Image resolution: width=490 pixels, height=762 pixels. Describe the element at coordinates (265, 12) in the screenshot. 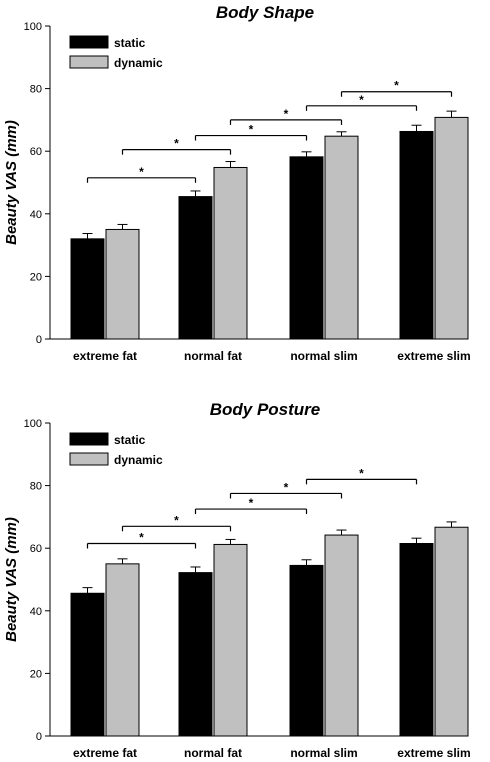

I see `chart-title: Body Shape` at that location.